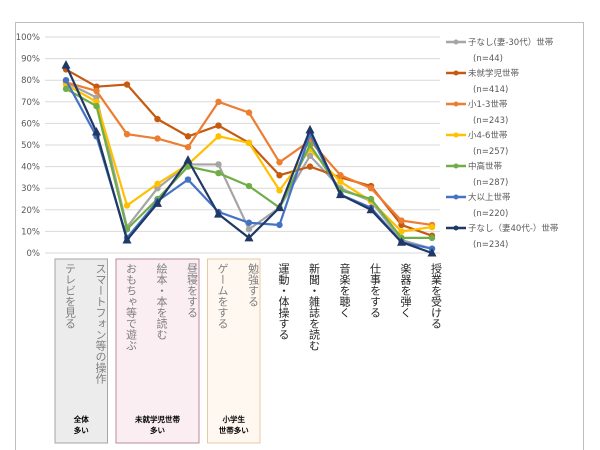 The height and width of the screenshot is (450, 600). I want to click on legend-n: (n=234), so click(490, 245).